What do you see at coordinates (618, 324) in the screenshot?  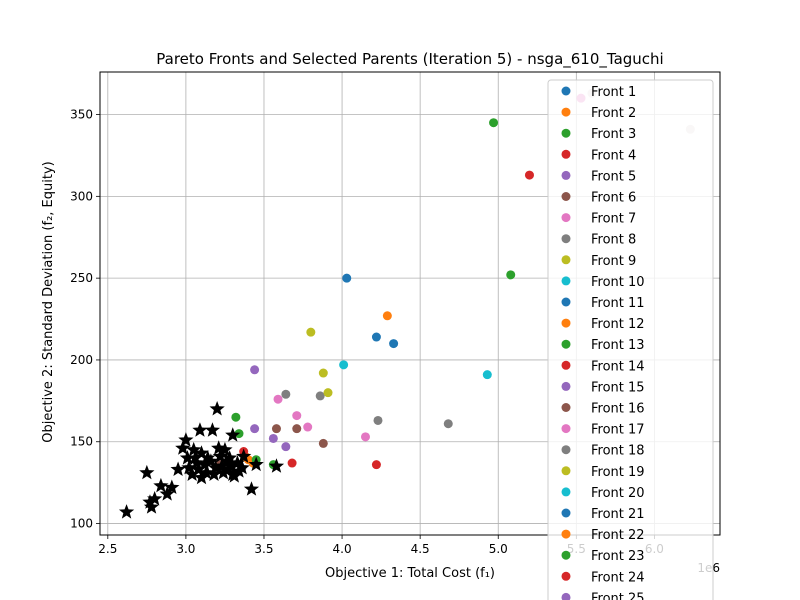 I see `legend-entry: Front 12` at bounding box center [618, 324].